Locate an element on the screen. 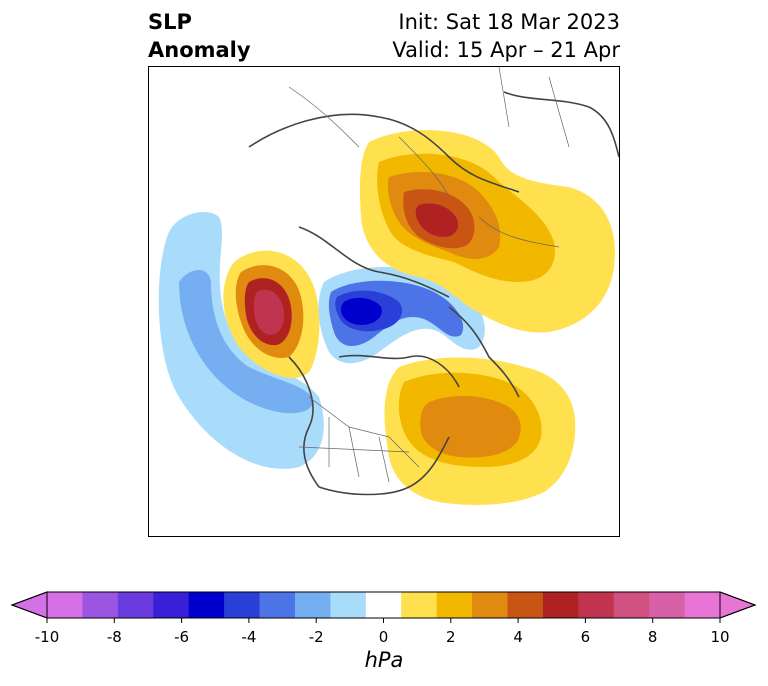  pacific-low-mid is located at coordinates (246, 341).